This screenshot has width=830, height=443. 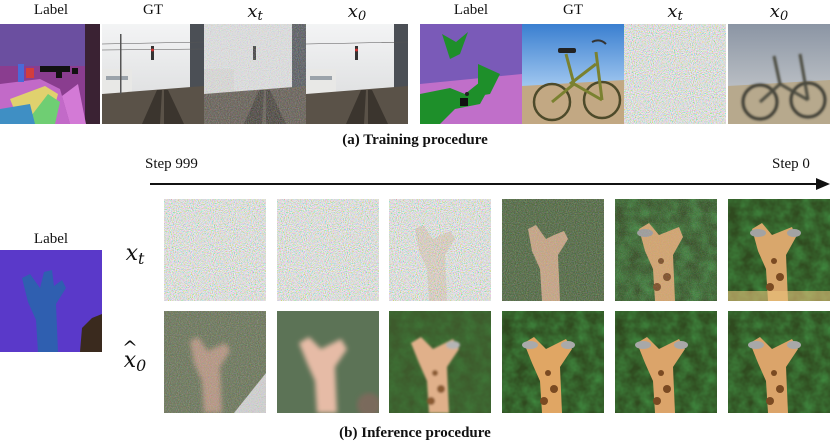 What do you see at coordinates (135, 362) in the screenshot?
I see `row-label-x0hat: x0` at bounding box center [135, 362].